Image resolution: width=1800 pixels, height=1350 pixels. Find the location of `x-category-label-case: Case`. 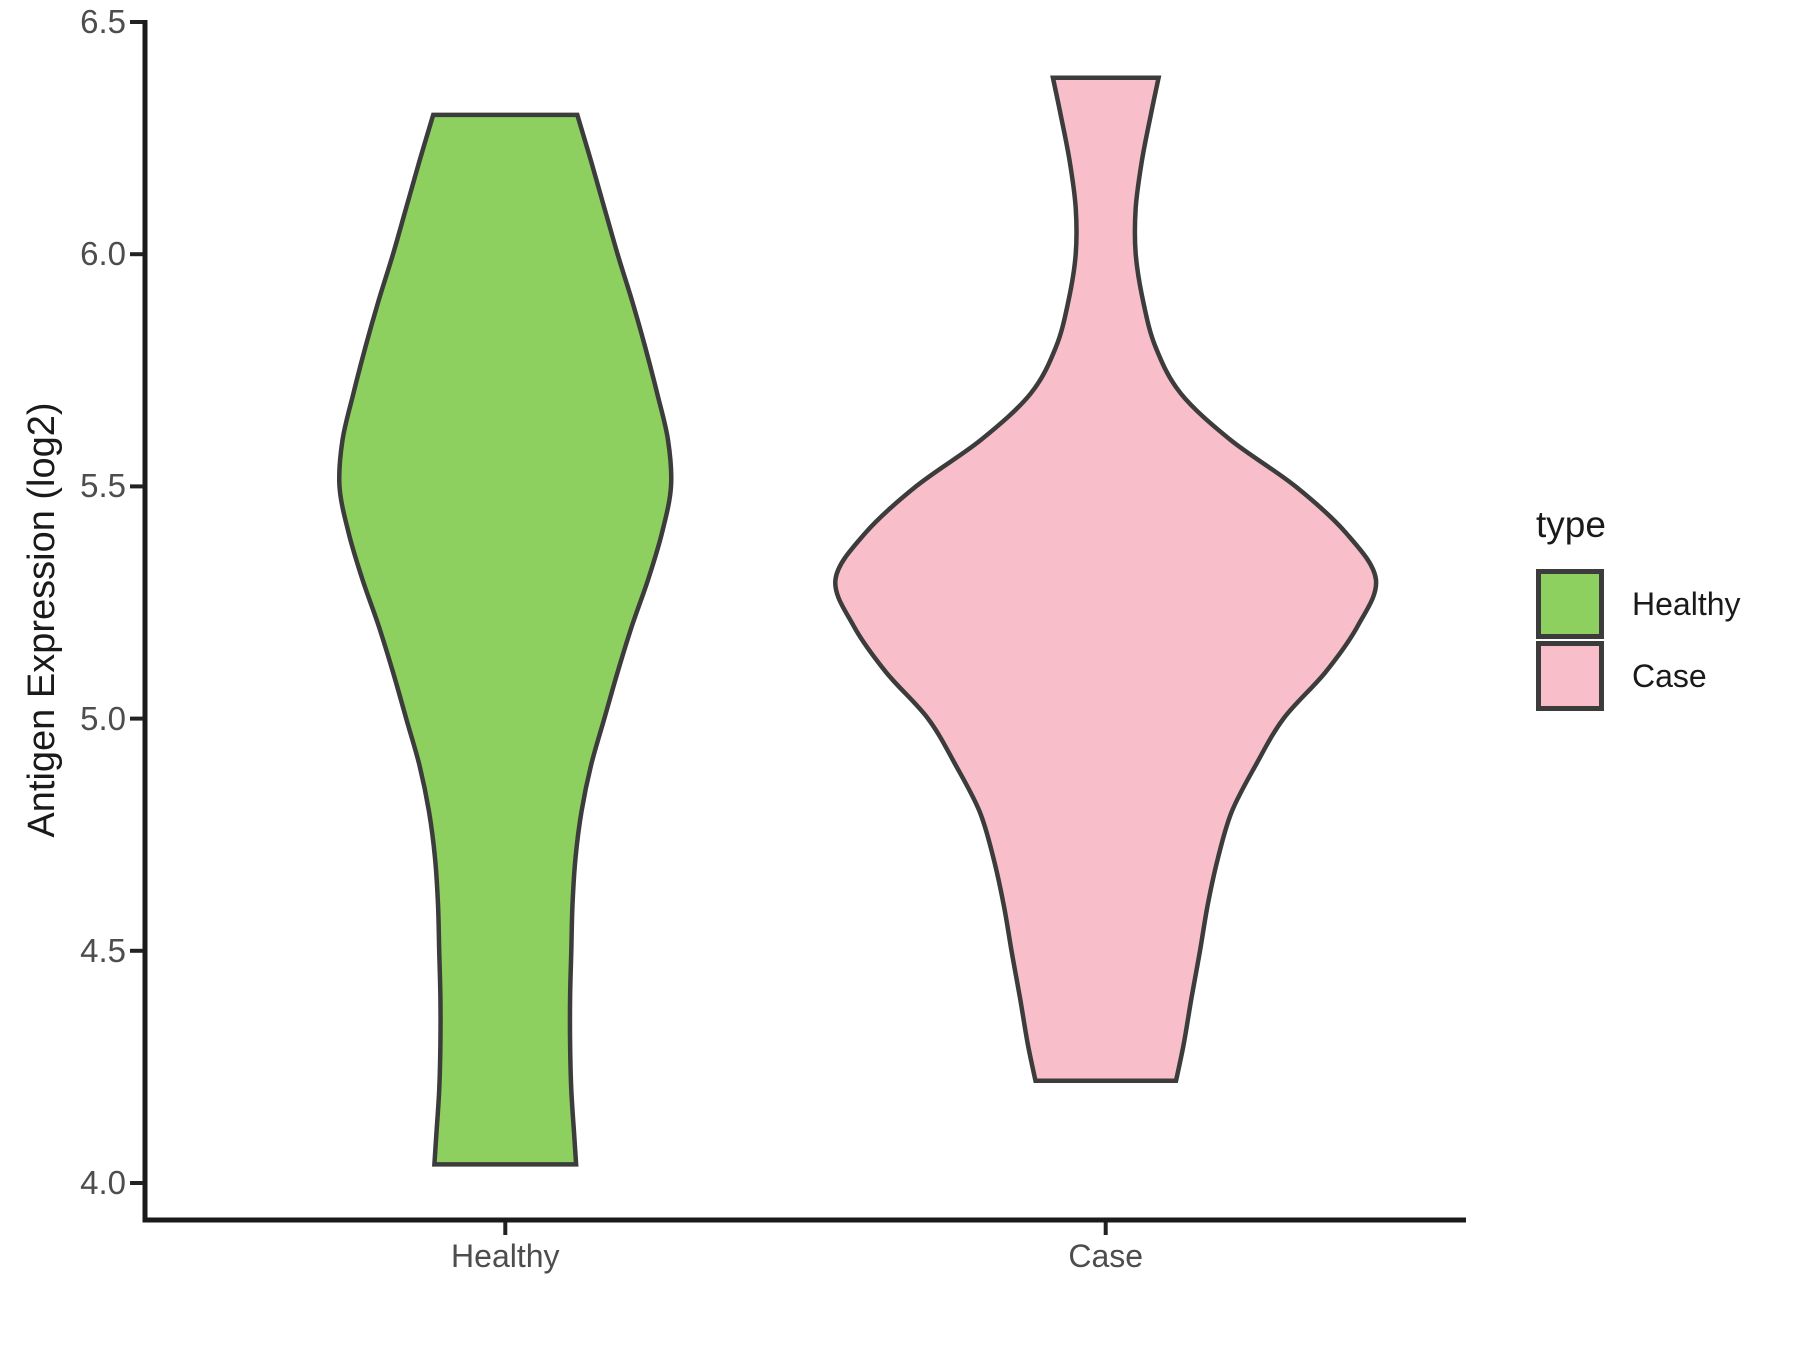

x-category-label-case: Case is located at coordinates (1106, 1256).